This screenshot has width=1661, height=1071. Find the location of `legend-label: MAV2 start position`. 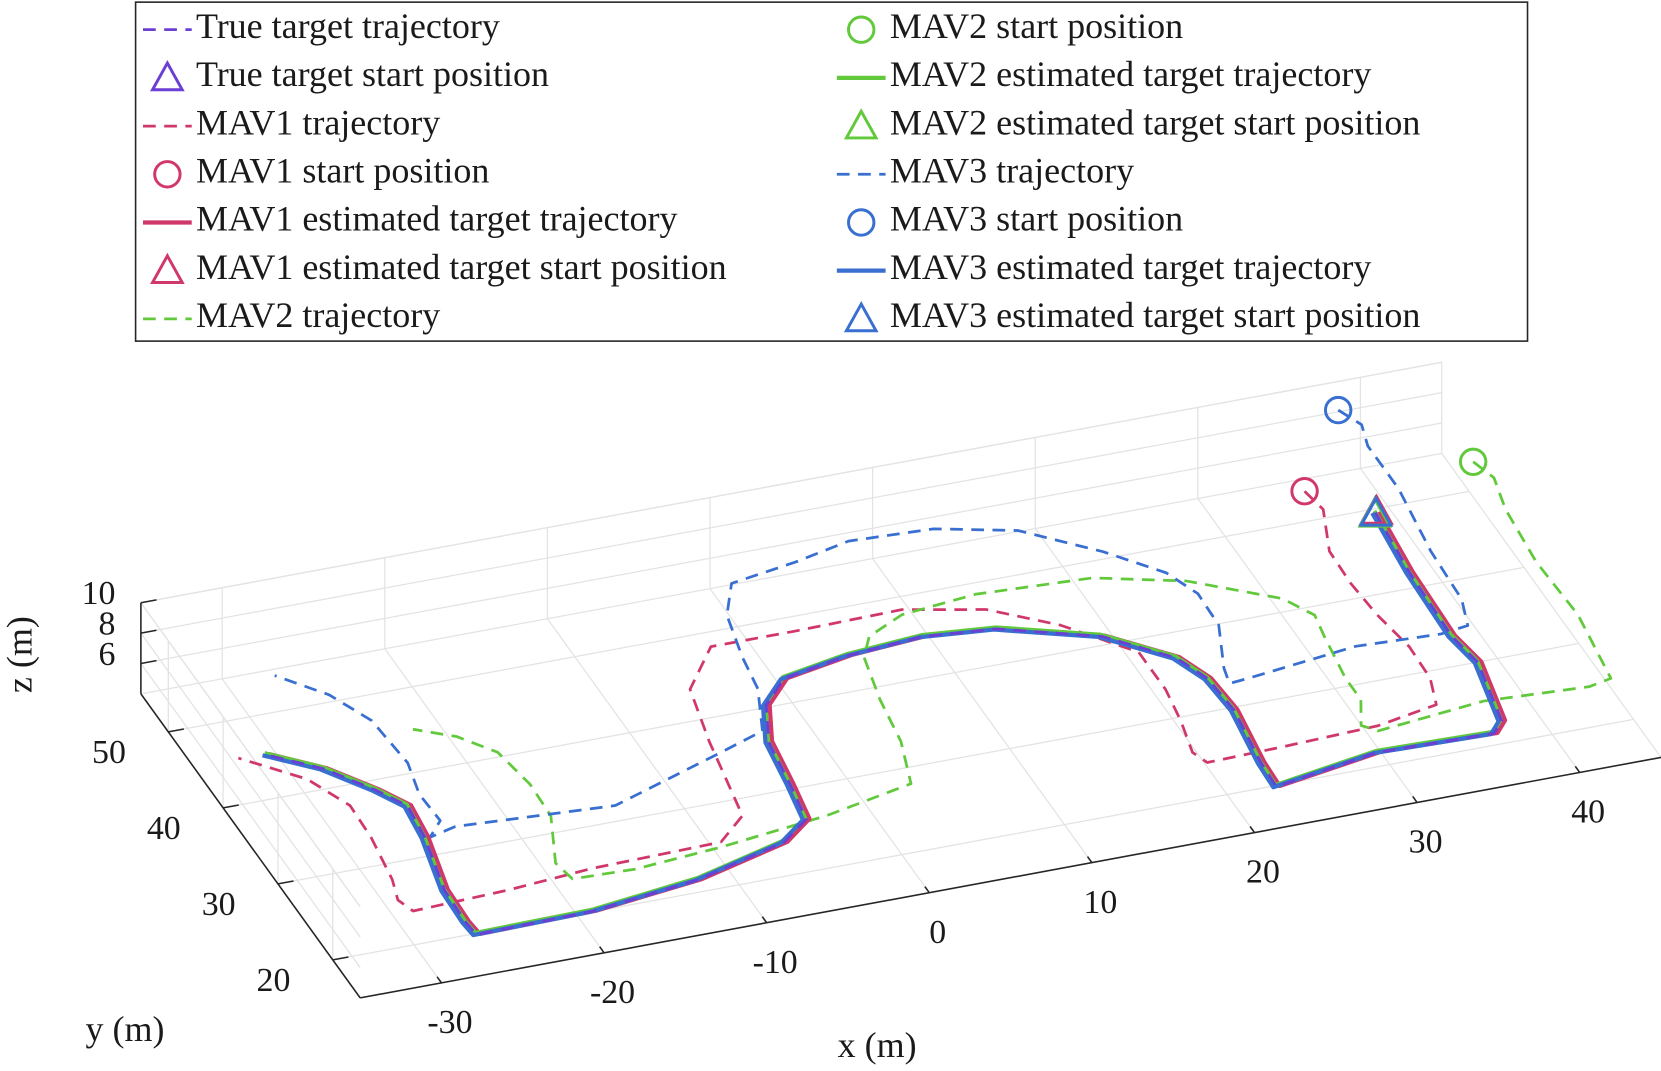

legend-label: MAV2 start position is located at coordinates (1036, 26).